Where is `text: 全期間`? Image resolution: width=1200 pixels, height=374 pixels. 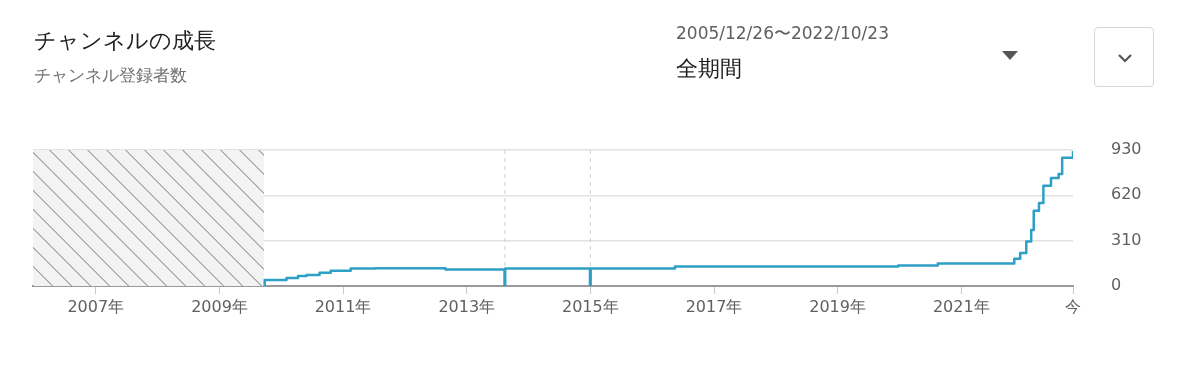
text: 全期間 is located at coordinates (709, 69).